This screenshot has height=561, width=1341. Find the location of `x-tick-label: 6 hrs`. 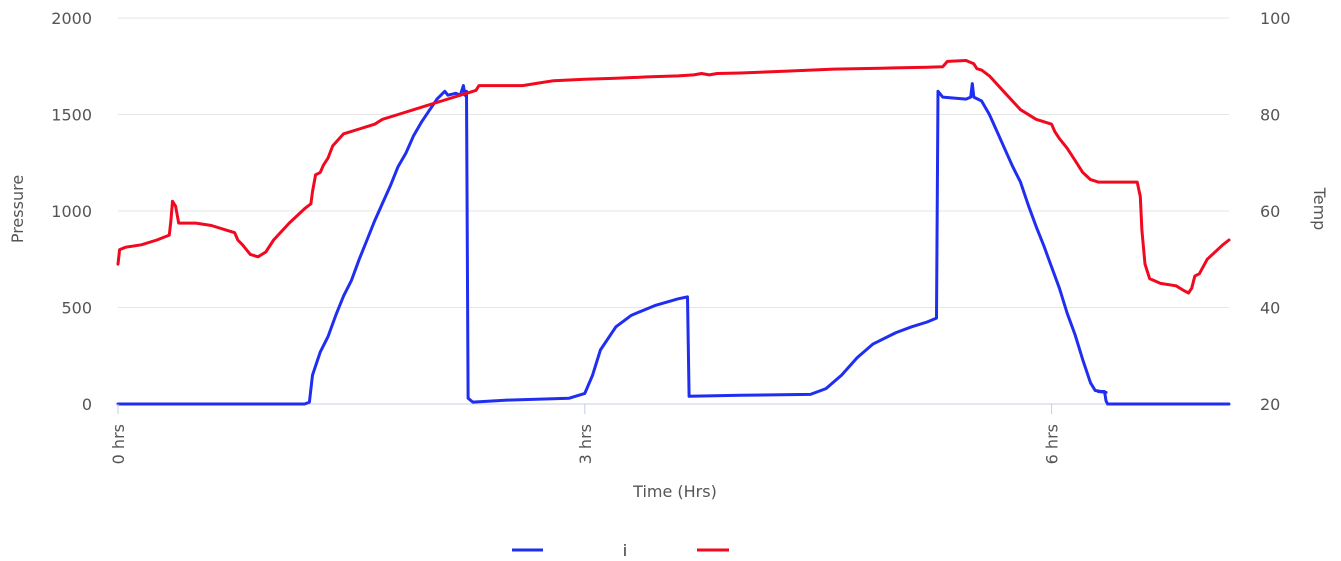

x-tick-label: 6 hrs is located at coordinates (1052, 444).